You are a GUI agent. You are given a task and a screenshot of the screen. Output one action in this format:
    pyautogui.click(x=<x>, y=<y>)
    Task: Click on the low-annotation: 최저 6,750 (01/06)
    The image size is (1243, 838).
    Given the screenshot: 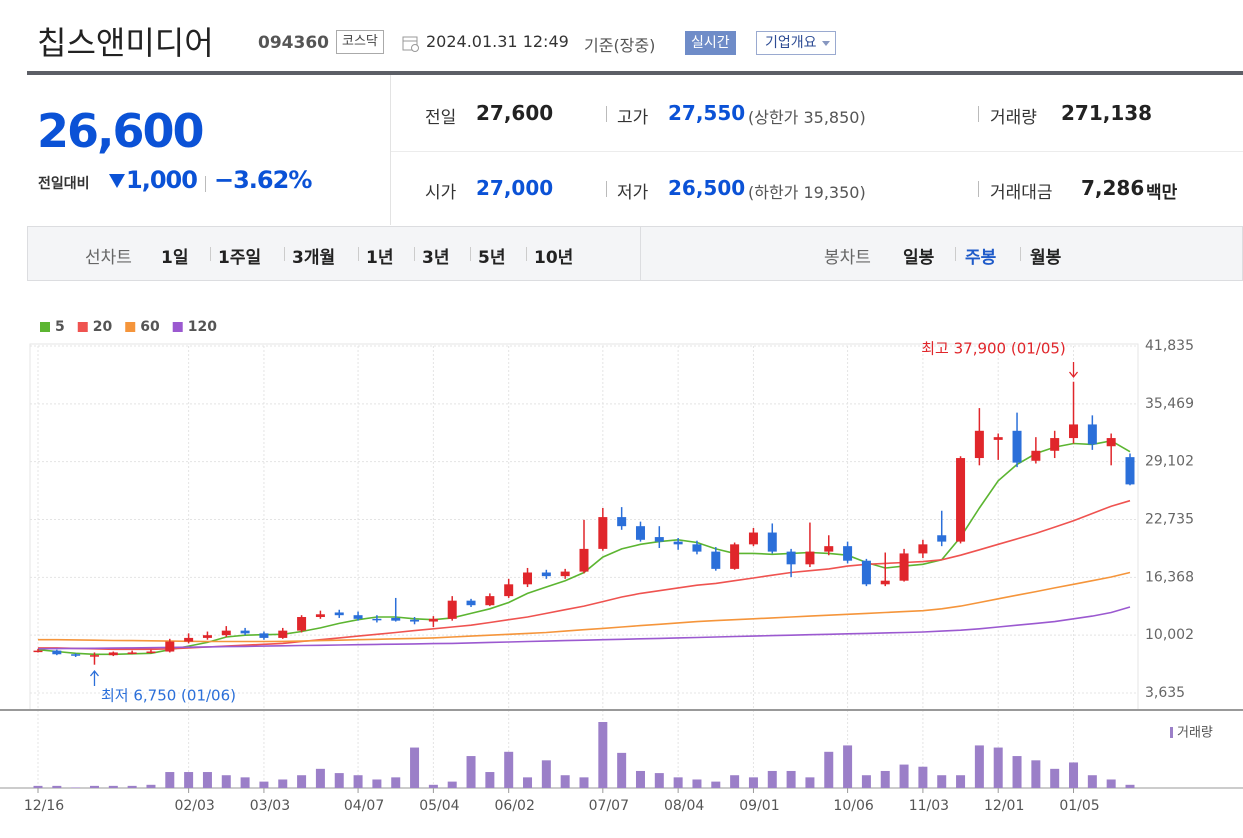 What is the action you would take?
    pyautogui.click(x=168, y=696)
    